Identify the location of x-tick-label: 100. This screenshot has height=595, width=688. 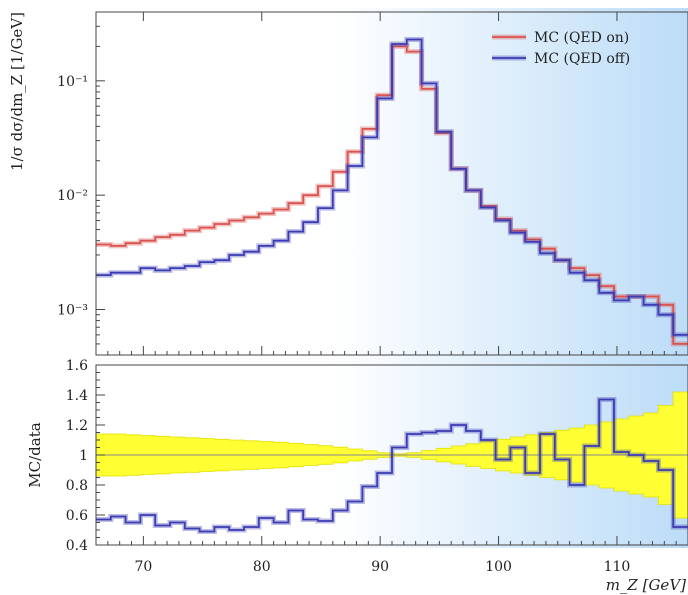
(498, 567).